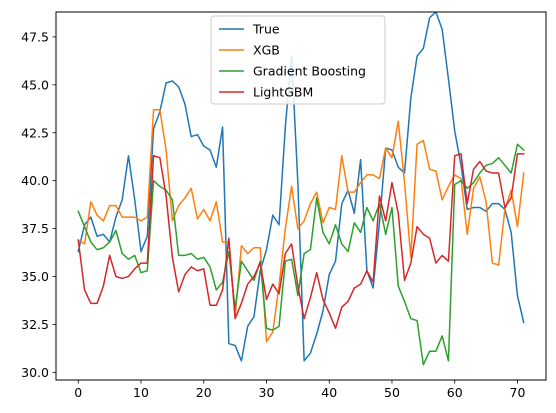 This screenshot has width=556, height=413. What do you see at coordinates (309, 71) in the screenshot?
I see `legend-label-2: Gradient Boosting` at bounding box center [309, 71].